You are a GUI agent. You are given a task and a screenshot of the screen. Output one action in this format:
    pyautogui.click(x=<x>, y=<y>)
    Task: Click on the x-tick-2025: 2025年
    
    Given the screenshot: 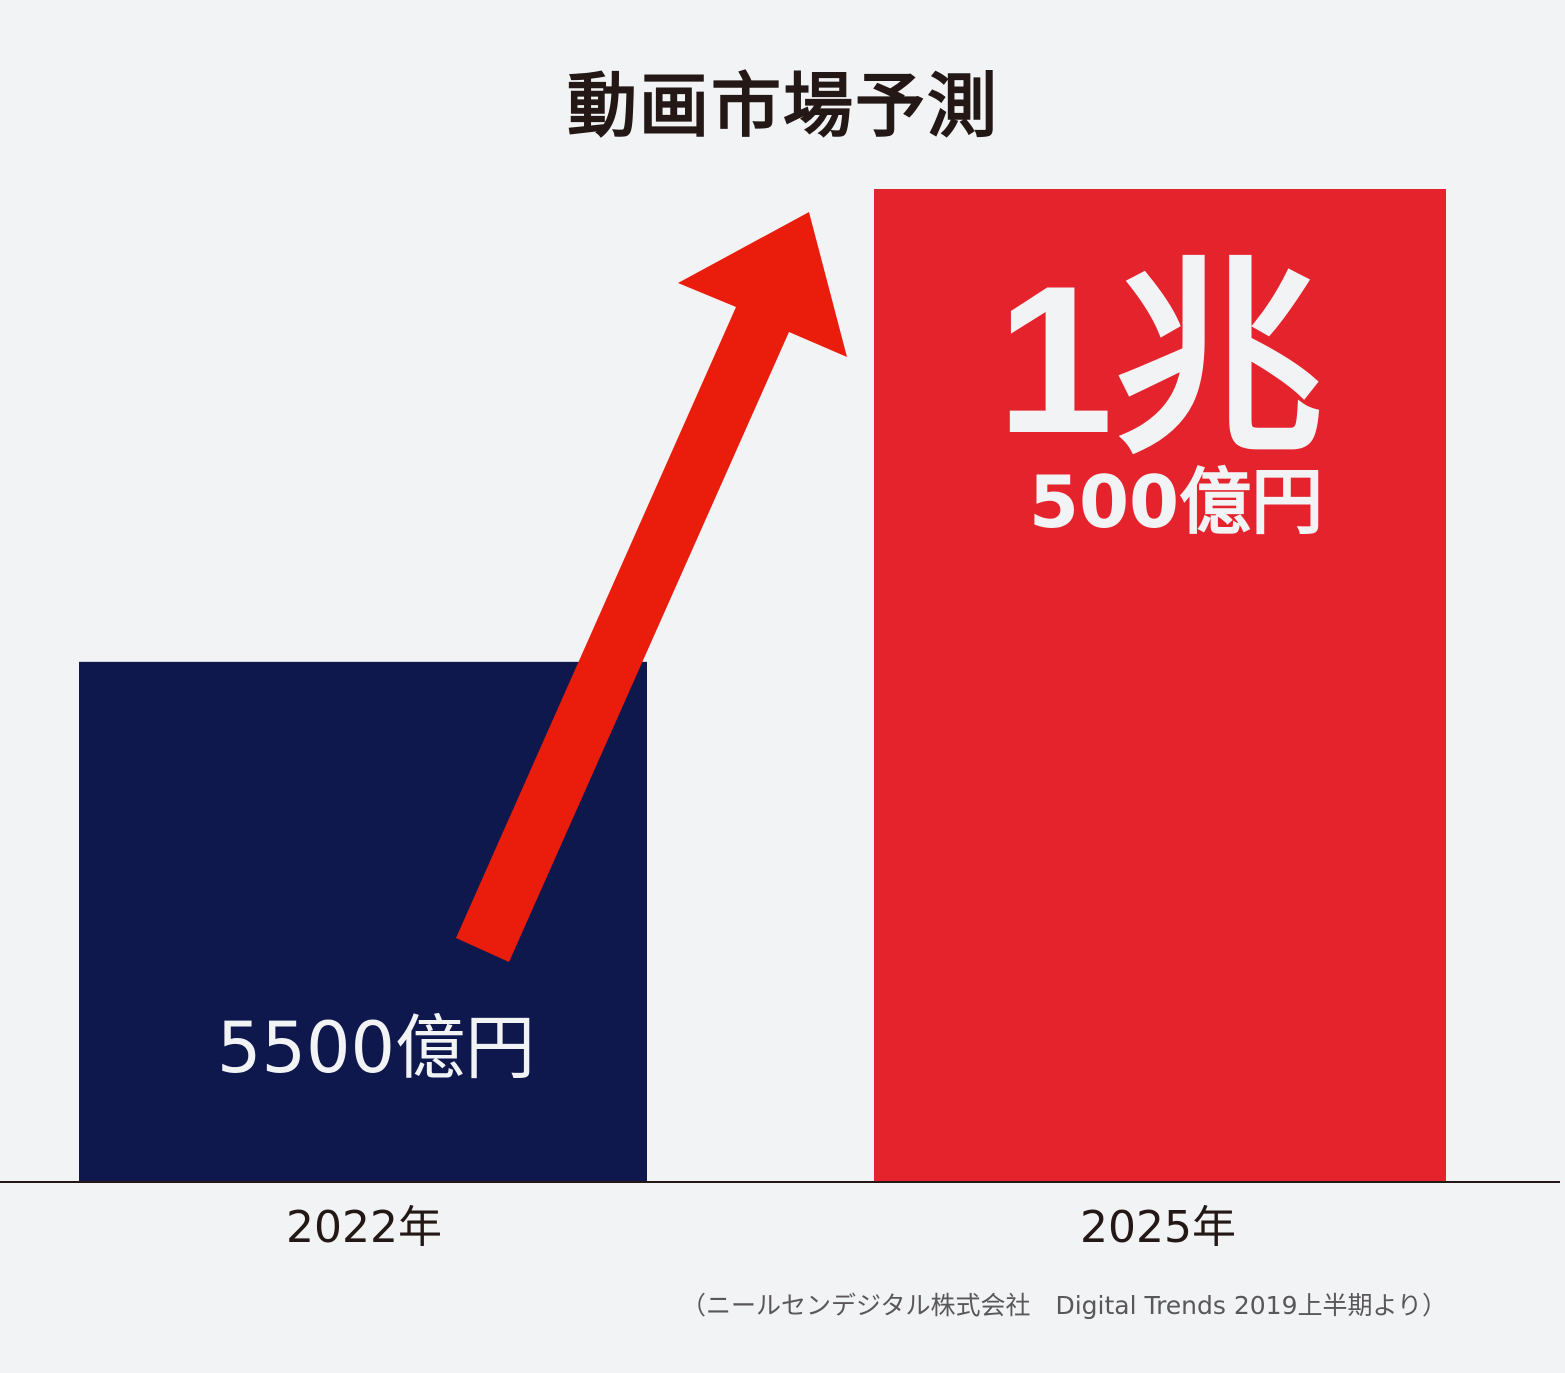 What is the action you would take?
    pyautogui.click(x=1158, y=1227)
    